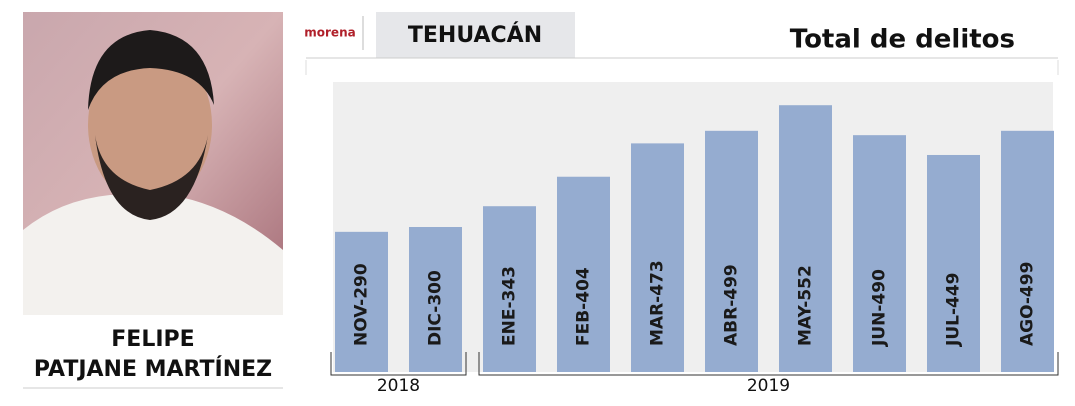  I want to click on person-name: PATJANE MARTÍNEZ, so click(153, 369).